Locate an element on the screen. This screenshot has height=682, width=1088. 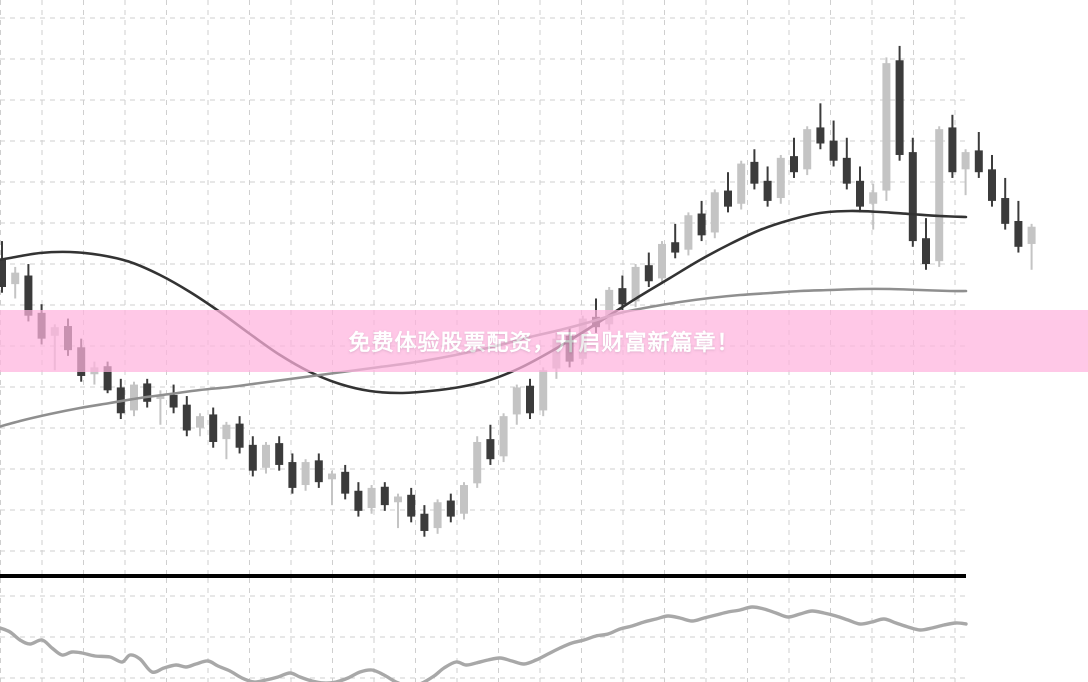
promo-banner-text: 免费体验股票配资，开启财富新篇章！ is located at coordinates (544, 343).